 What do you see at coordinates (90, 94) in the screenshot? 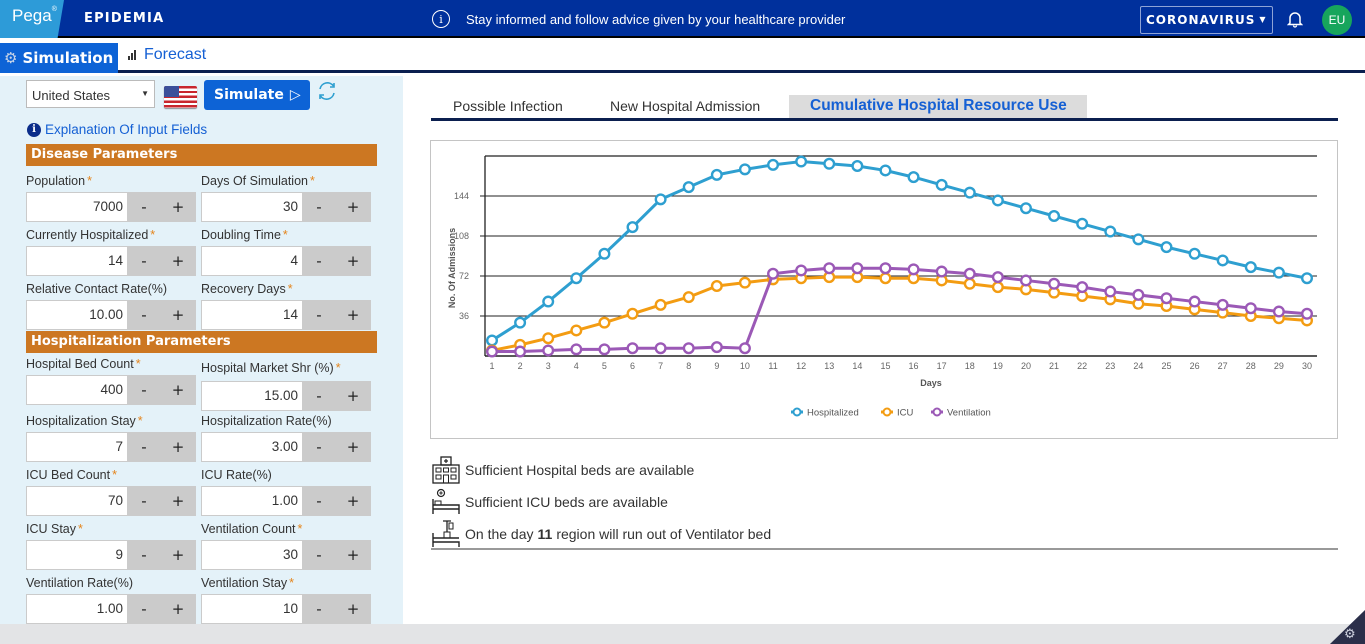
I see `country-select: United States ▼` at bounding box center [90, 94].